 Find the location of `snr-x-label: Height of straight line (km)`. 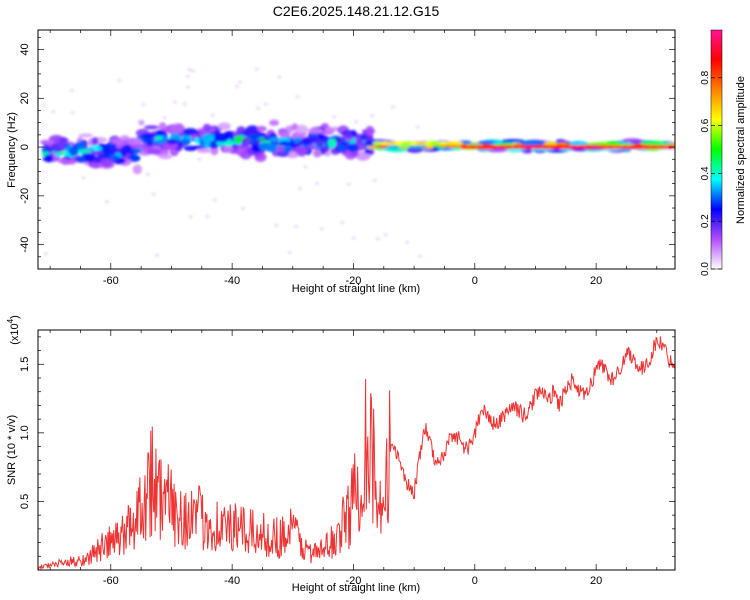

snr-x-label: Height of straight line (km) is located at coordinates (356, 588).